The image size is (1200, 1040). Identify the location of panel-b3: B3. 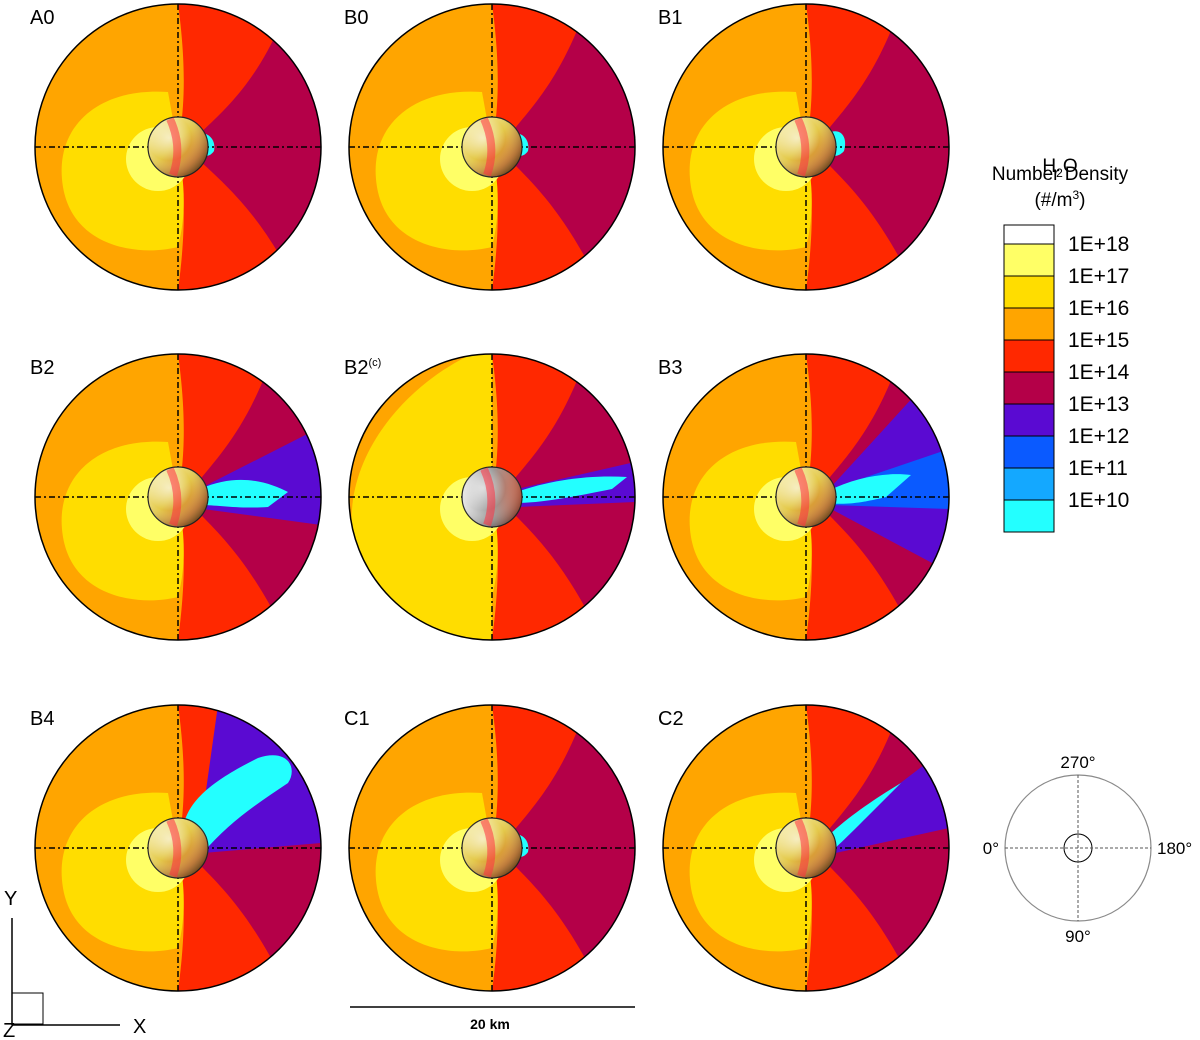
(804, 497).